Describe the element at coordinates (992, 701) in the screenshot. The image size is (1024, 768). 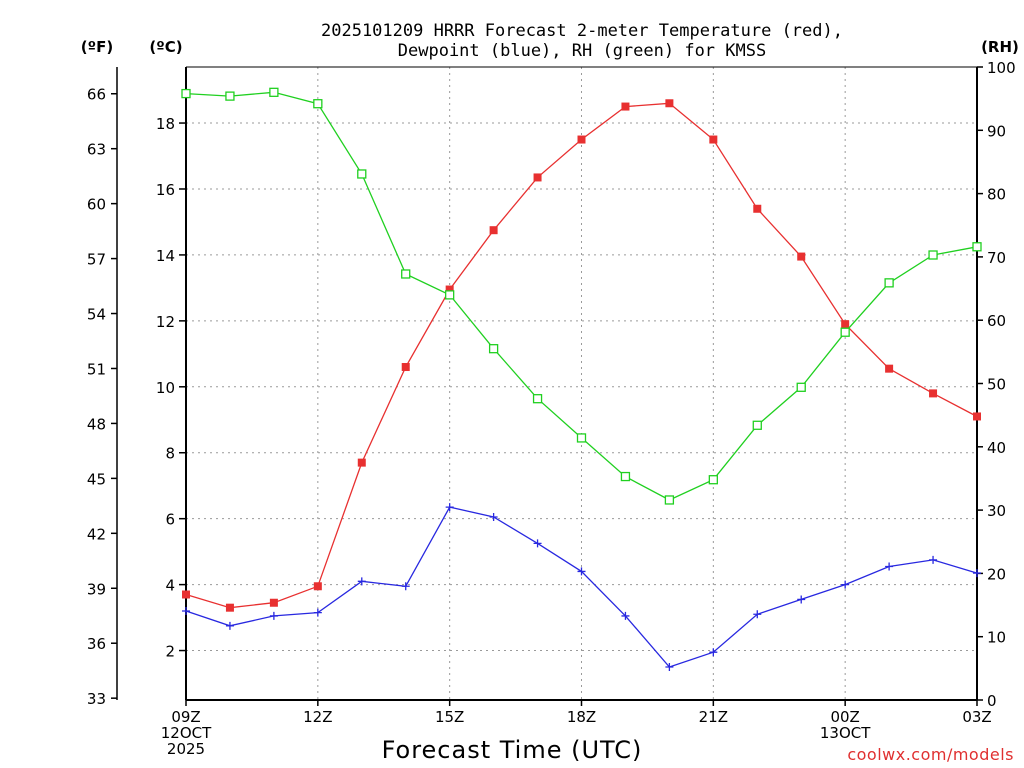
I see `rh-tick-label: 0` at that location.